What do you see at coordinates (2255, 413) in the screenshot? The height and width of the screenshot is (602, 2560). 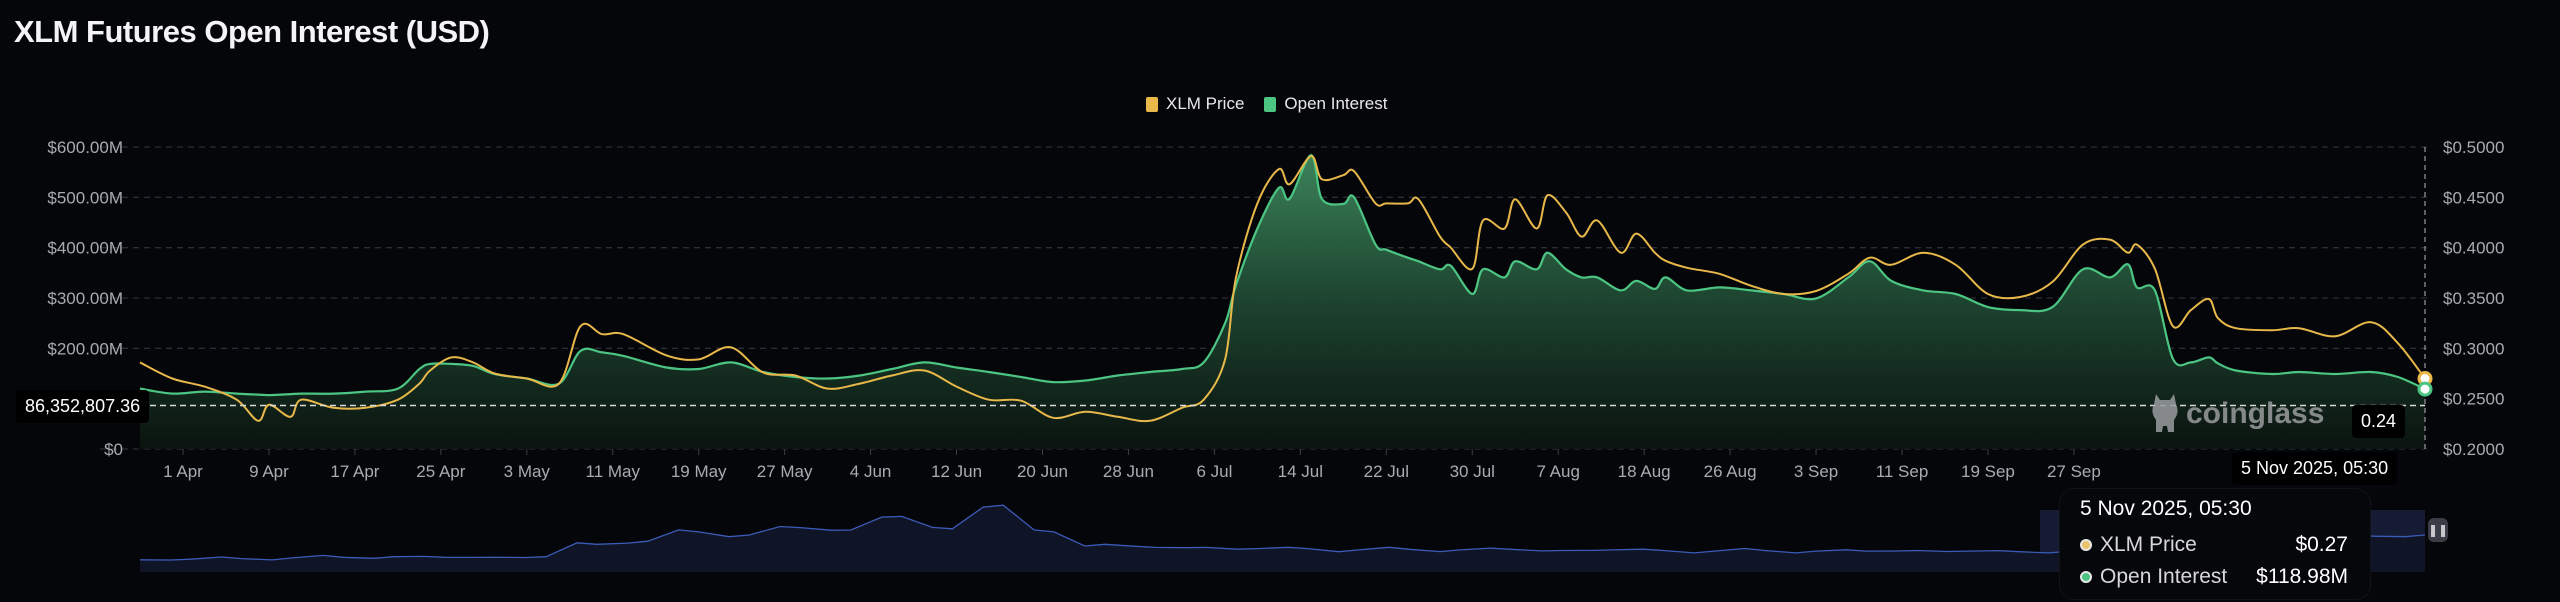 I see `watermark-text: coinglass` at bounding box center [2255, 413].